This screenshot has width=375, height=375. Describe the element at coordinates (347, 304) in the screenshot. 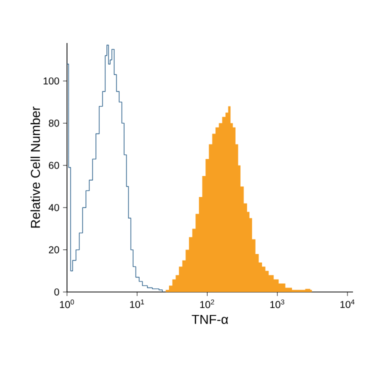

I see `x-tick-label: 10$^{4}$` at that location.